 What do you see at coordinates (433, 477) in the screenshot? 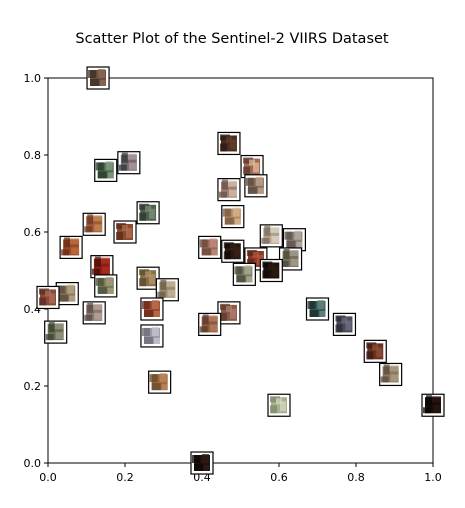
I see `x-tick-label: 1.0` at bounding box center [433, 477].